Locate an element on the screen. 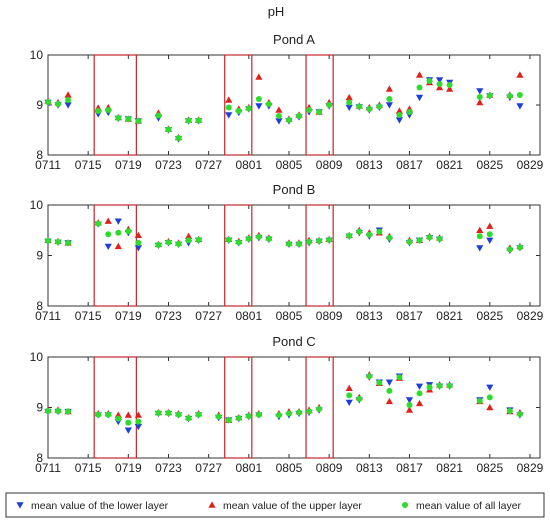 This screenshot has height=522, width=550. y-tick-label: 8 is located at coordinates (39, 155).